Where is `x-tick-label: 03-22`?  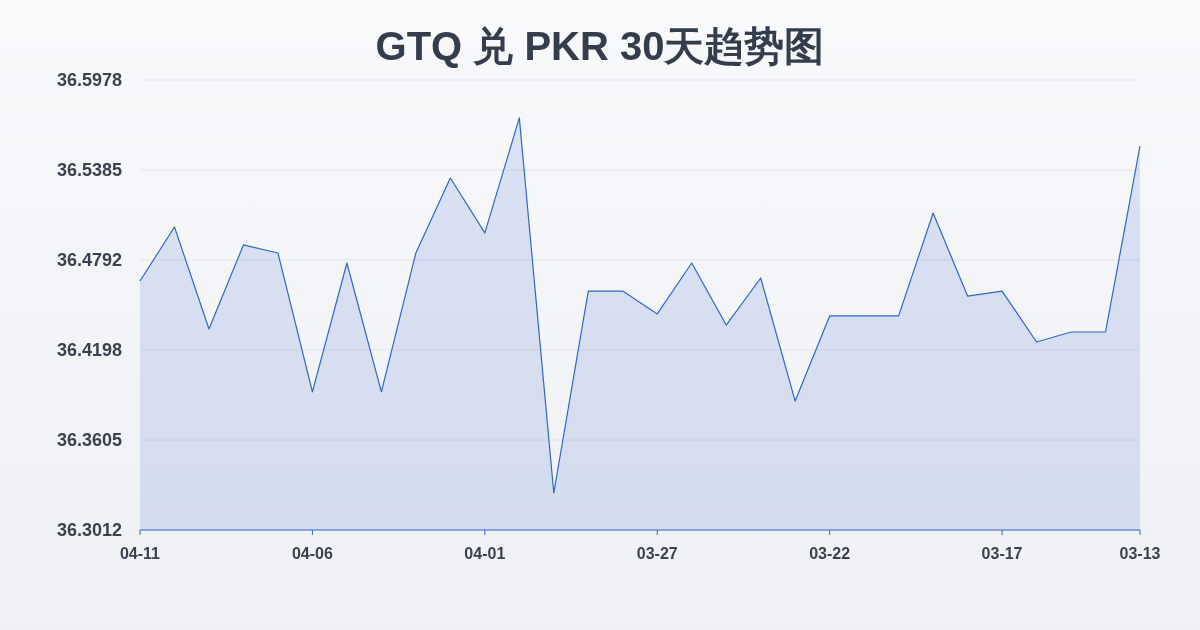 x-tick-label: 03-22 is located at coordinates (830, 553).